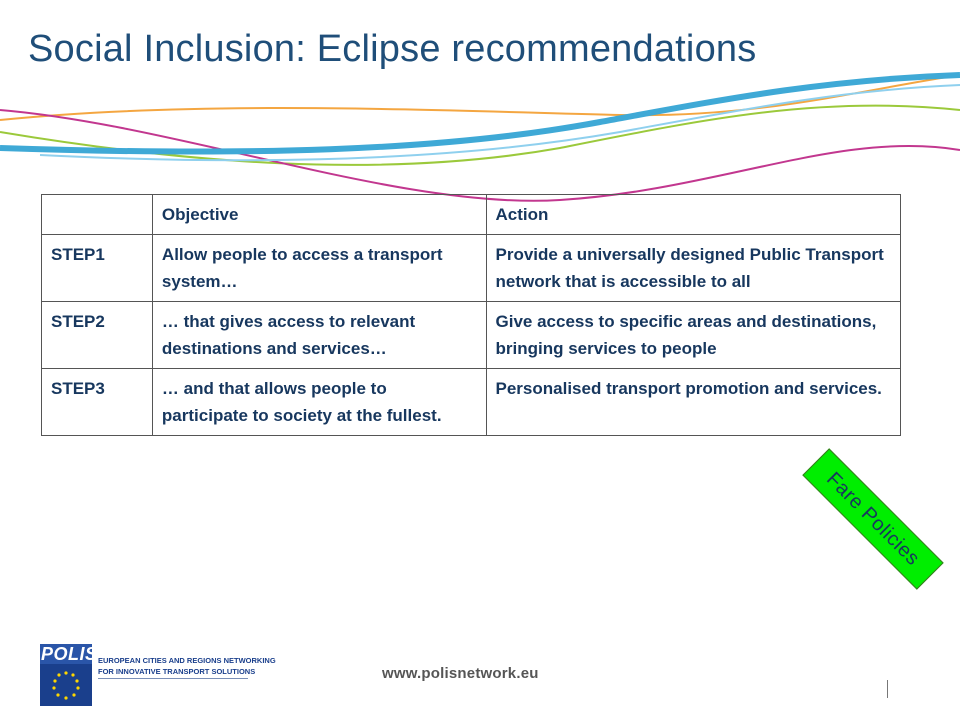 The image size is (960, 720). I want to click on footer-divider, so click(887, 689).